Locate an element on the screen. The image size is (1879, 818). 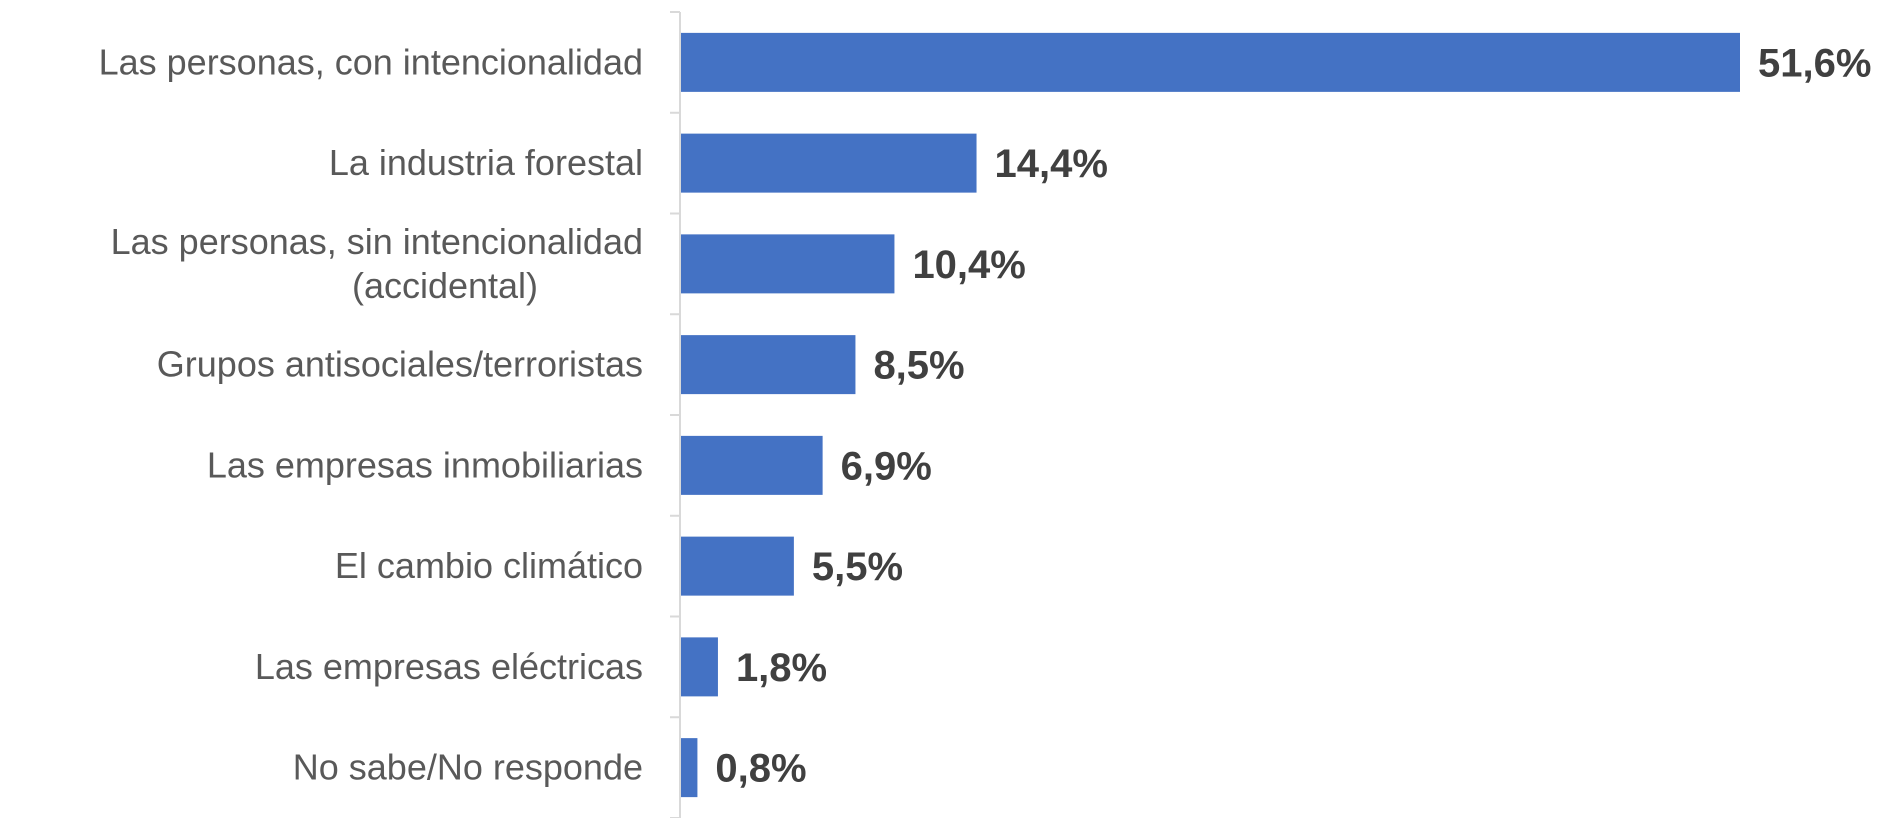
category-label: Las empresas inmobiliarias is located at coordinates (425, 464).